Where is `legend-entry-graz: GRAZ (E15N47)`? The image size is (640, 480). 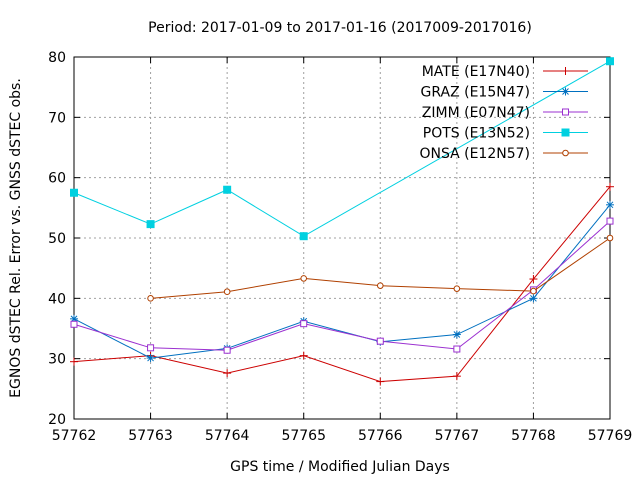
legend-entry-graz: GRAZ (E15N47) is located at coordinates (504, 93).